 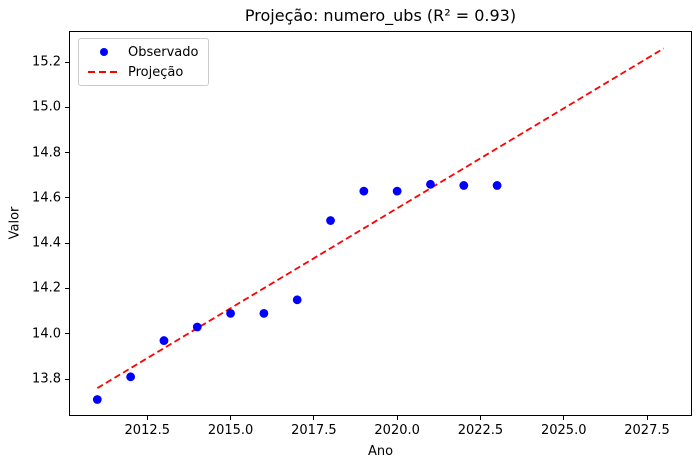 I want to click on y-tick-label: 15.0, so click(x=46, y=107).